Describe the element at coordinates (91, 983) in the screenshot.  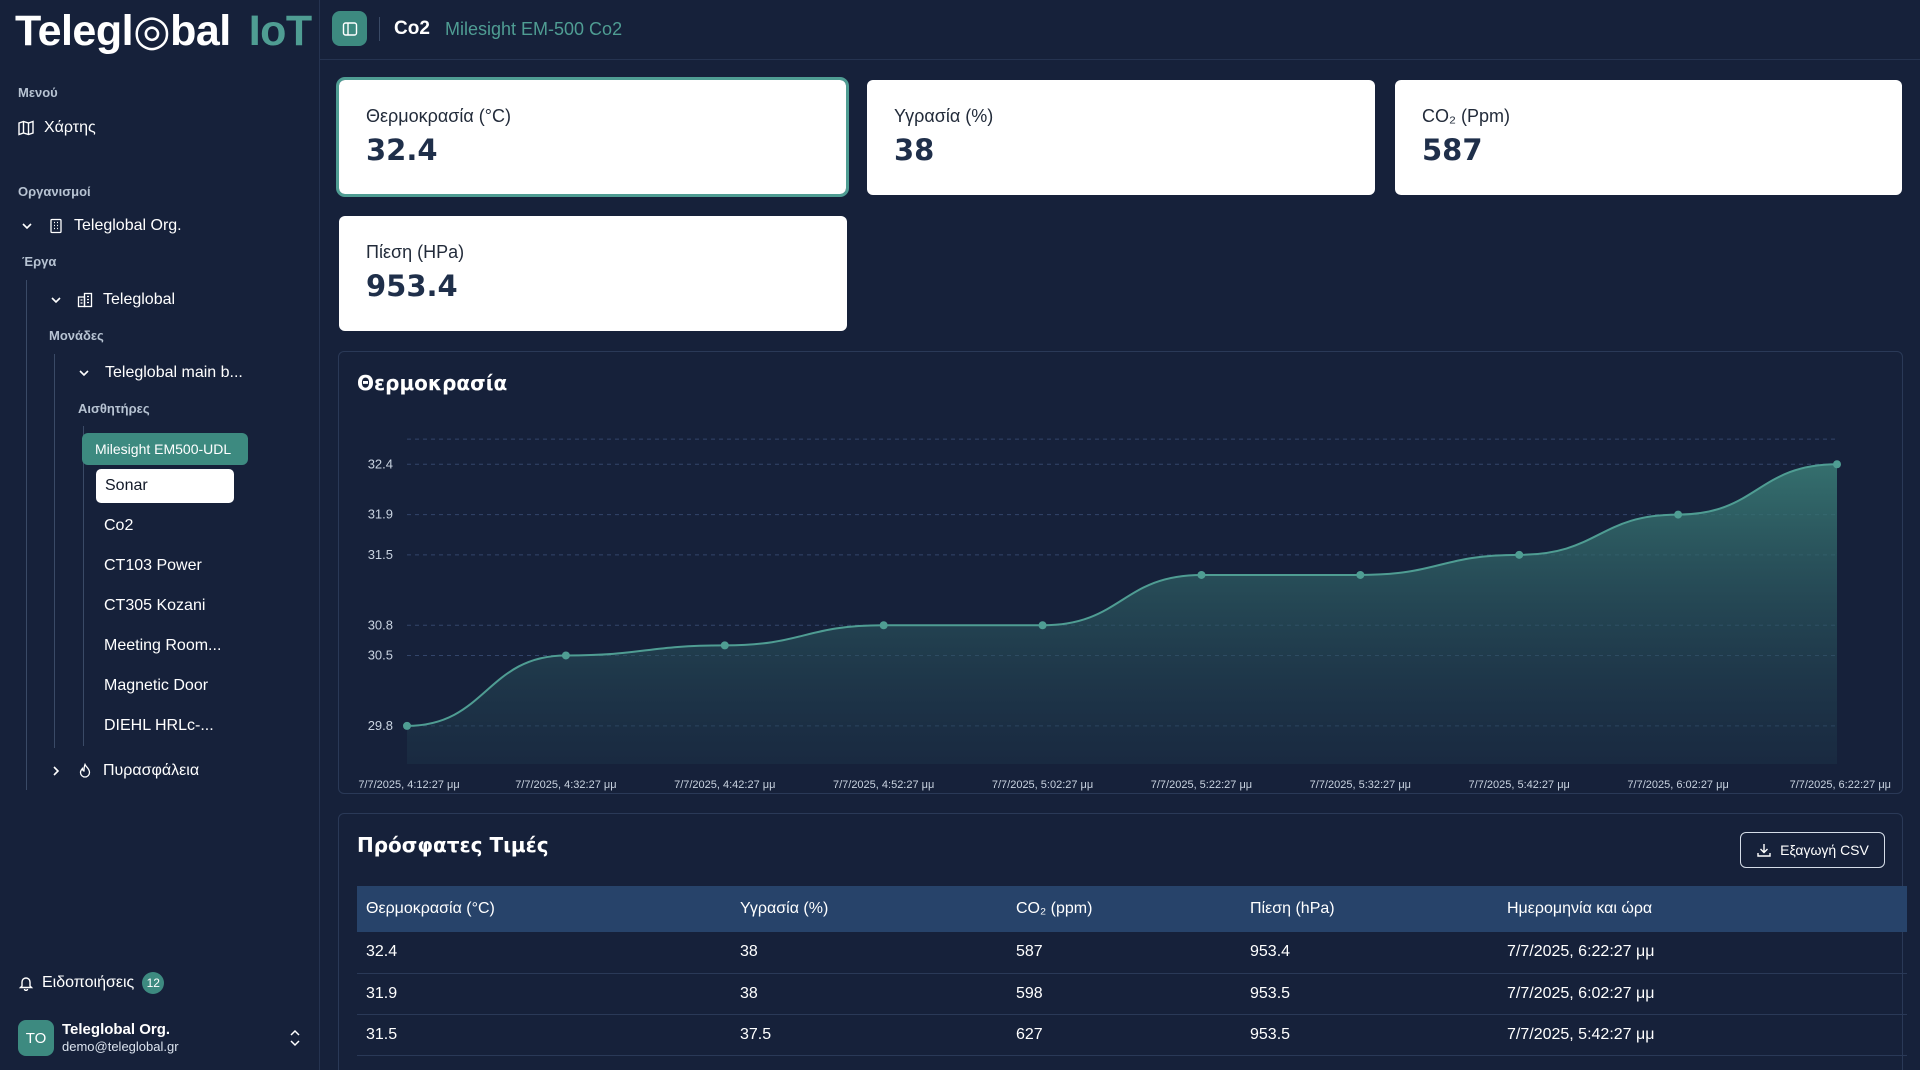
I see `notifications-item: Ειδοποιήσεις 12` at that location.